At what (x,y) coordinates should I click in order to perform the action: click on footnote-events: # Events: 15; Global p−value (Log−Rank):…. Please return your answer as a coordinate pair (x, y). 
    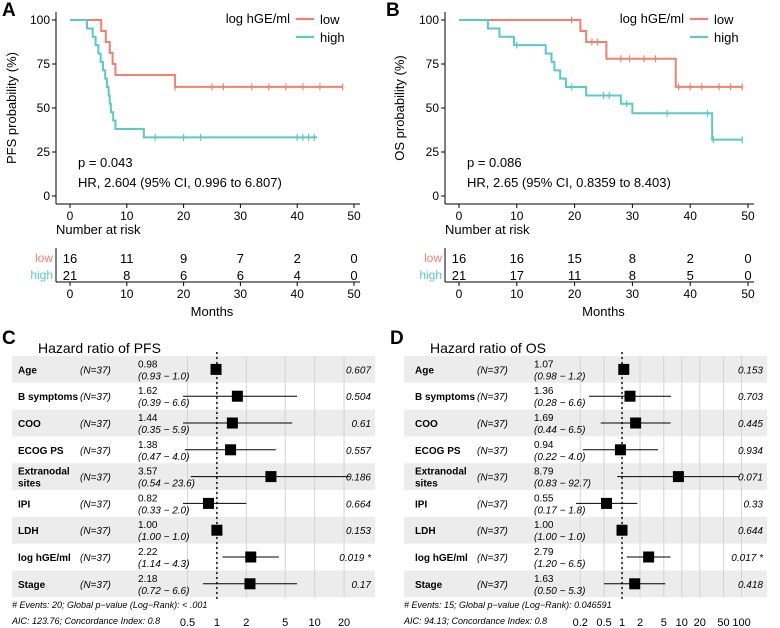
    Looking at the image, I should click on (508, 605).